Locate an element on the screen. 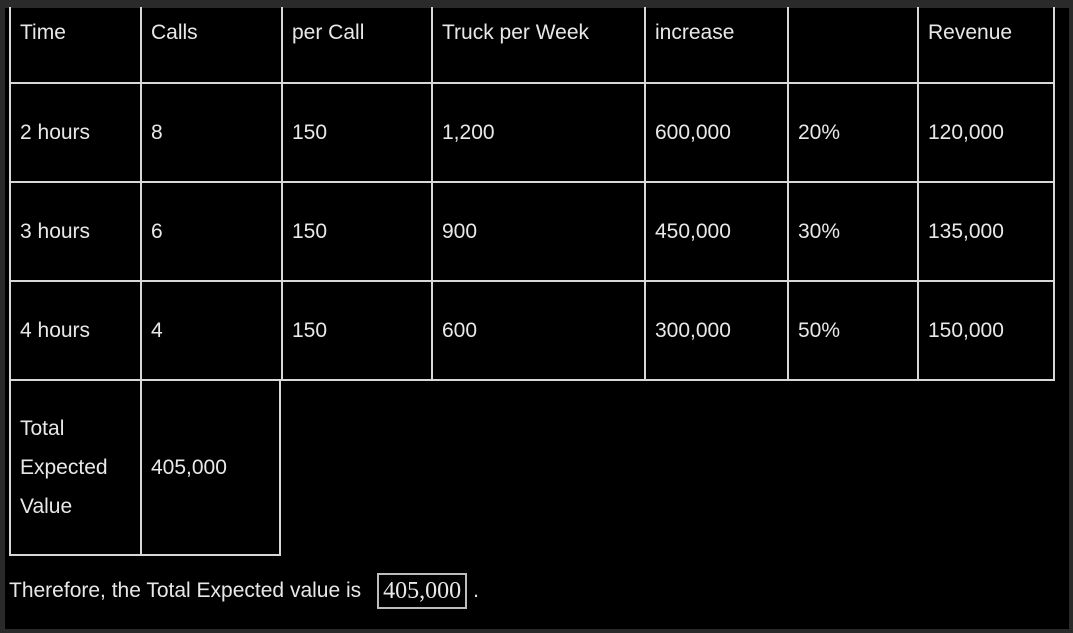  table-cell: 300,000 is located at coordinates (715, 331).